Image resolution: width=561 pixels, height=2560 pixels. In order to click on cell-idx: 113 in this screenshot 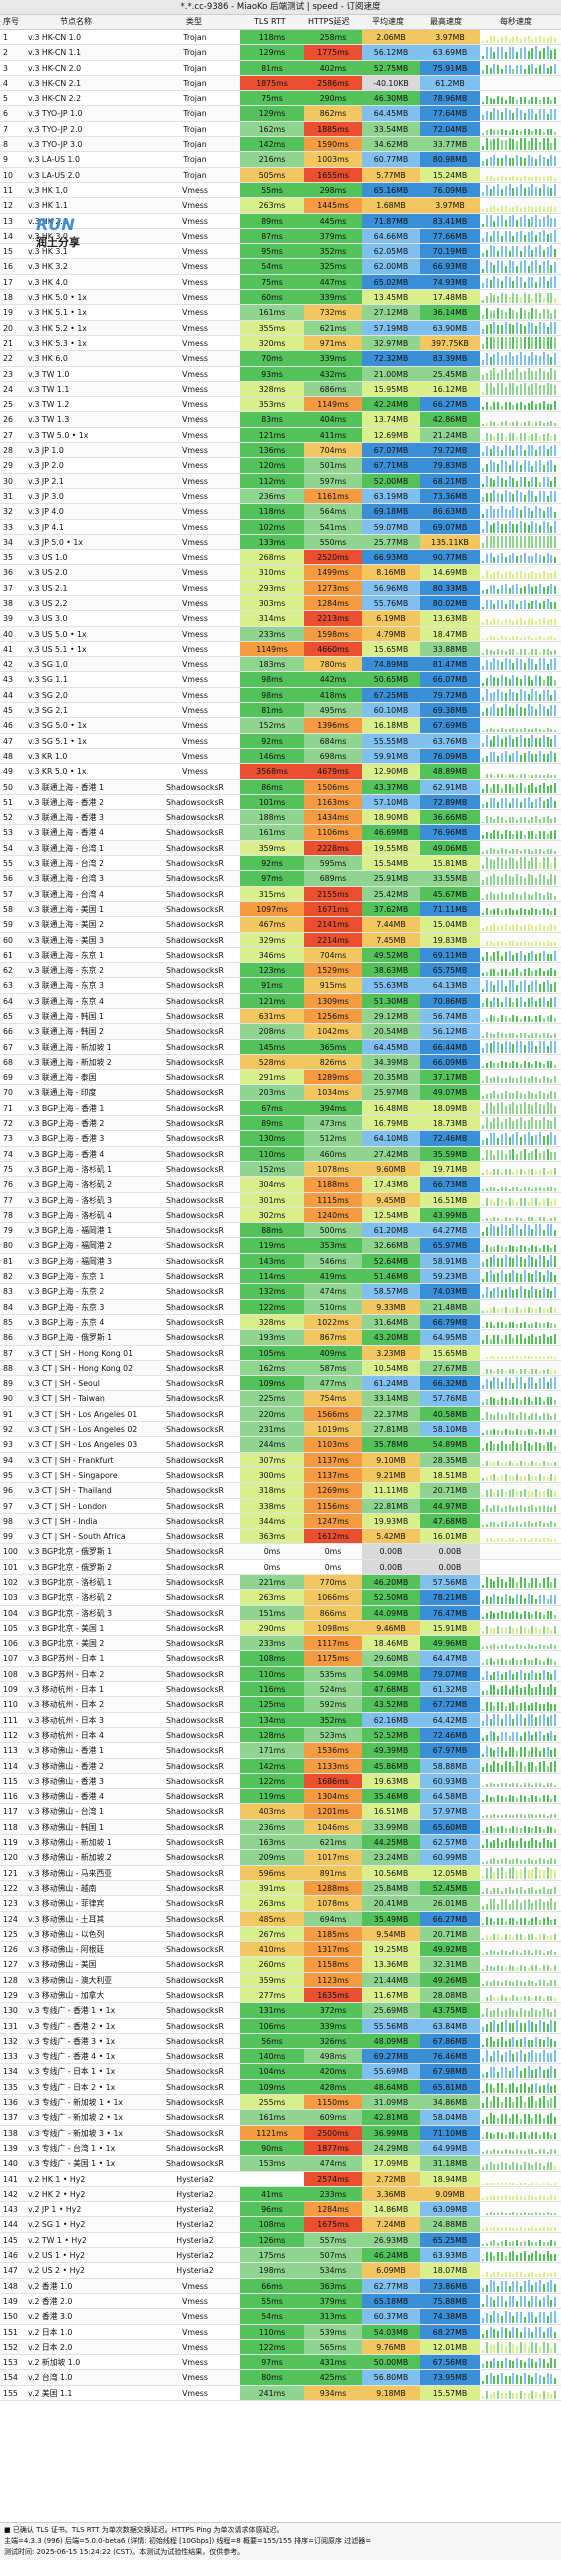, I will do `click(10, 1751)`.